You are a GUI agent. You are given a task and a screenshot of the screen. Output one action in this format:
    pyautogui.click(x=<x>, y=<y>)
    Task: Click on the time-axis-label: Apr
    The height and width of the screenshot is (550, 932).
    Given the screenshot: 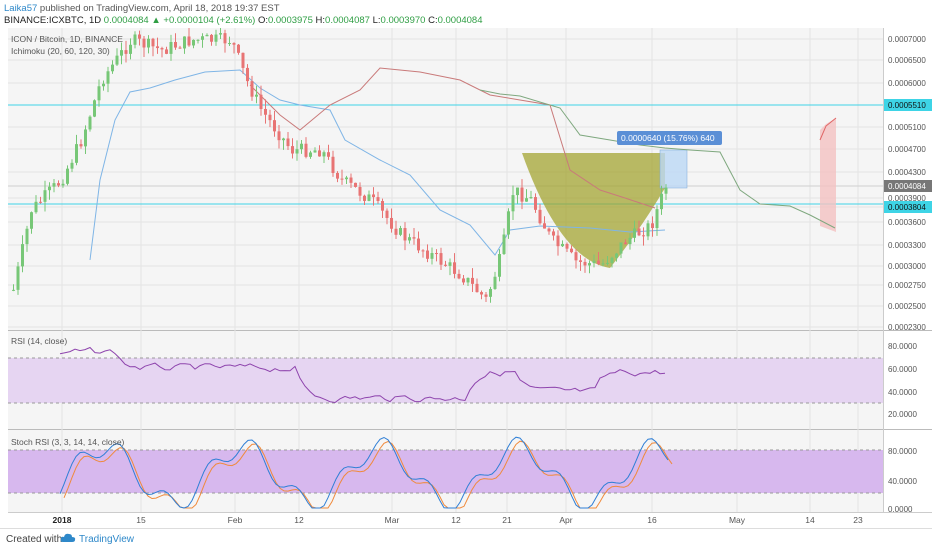 What is the action you would take?
    pyautogui.click(x=565, y=520)
    